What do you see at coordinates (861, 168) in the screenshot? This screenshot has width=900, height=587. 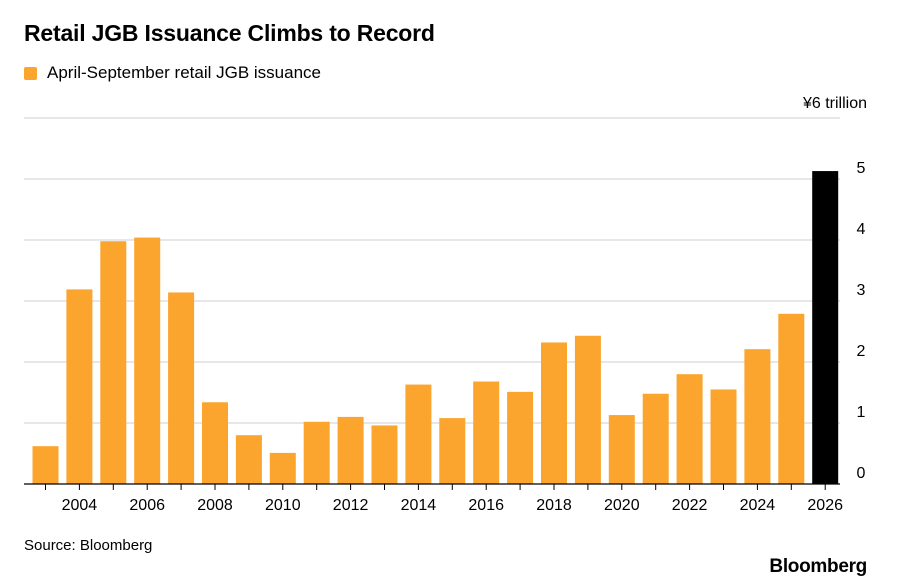 I see `y-tick-label: 5` at bounding box center [861, 168].